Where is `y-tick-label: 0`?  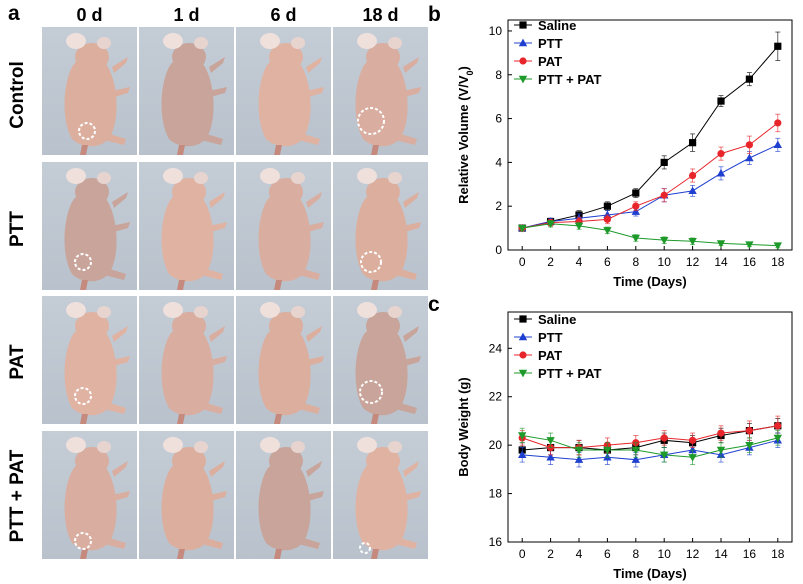
y-tick-label: 0 is located at coordinates (498, 250).